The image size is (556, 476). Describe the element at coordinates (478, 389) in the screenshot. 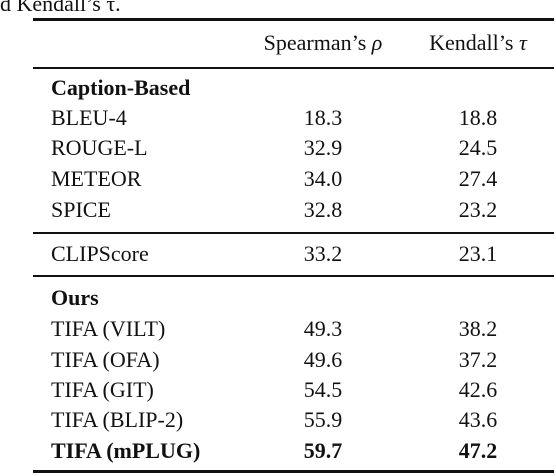

I see `kendall-value: 42.6` at that location.